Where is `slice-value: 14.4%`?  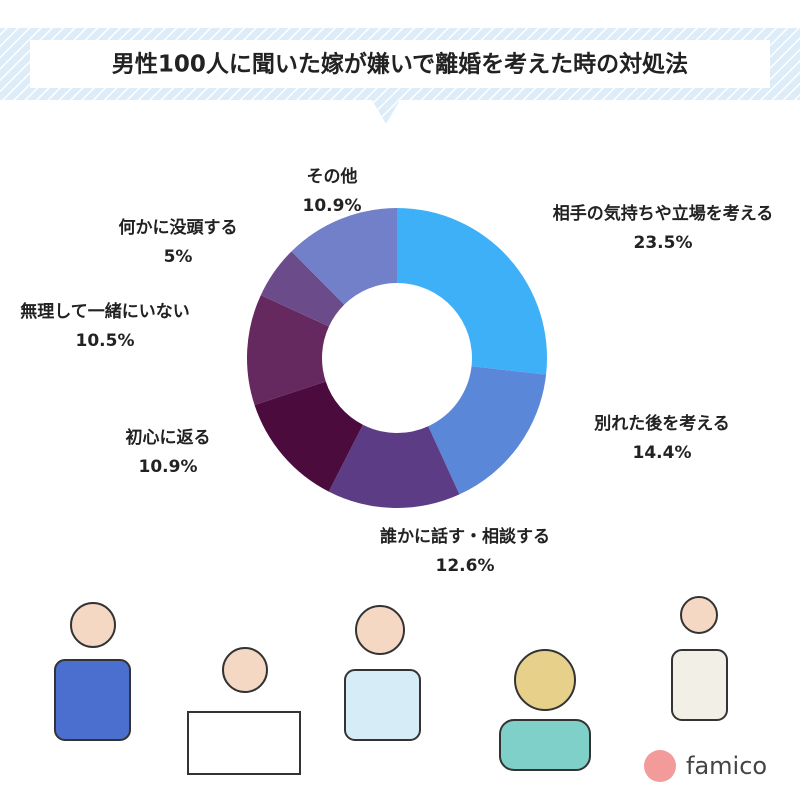
slice-value: 14.4% is located at coordinates (662, 453).